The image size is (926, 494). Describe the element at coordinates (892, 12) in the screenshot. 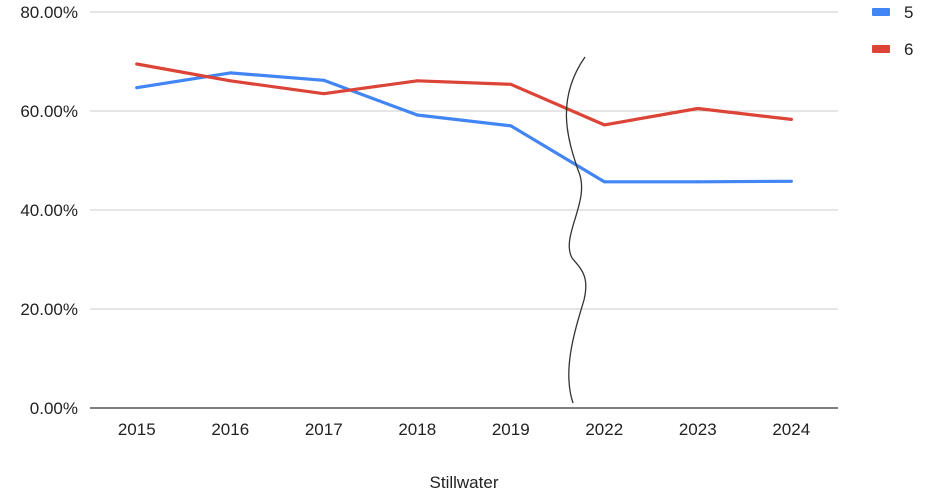

I see `legend-item-5: 5` at that location.